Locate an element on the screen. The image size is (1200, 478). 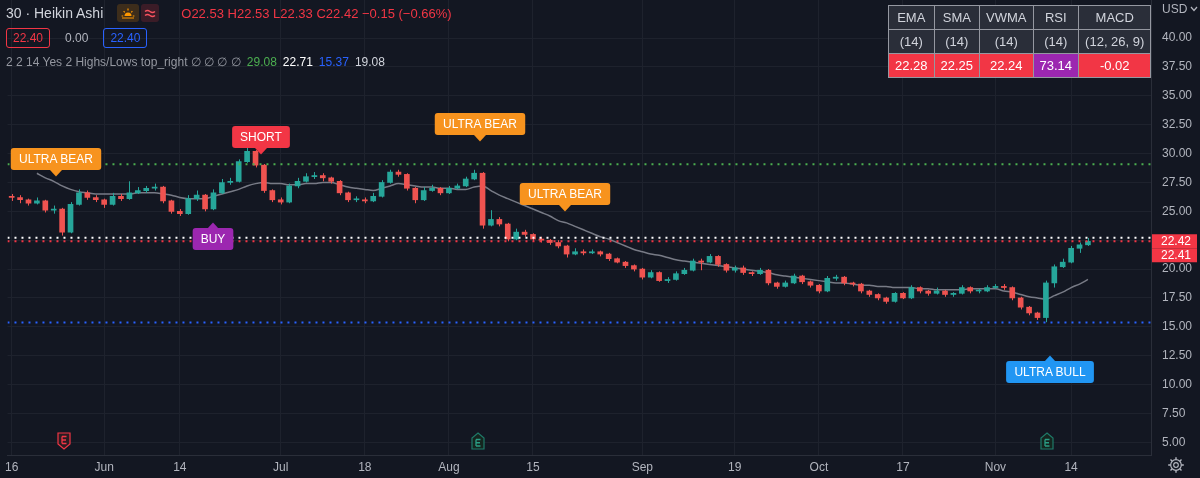
annotation: 0.00 is located at coordinates (77, 38).